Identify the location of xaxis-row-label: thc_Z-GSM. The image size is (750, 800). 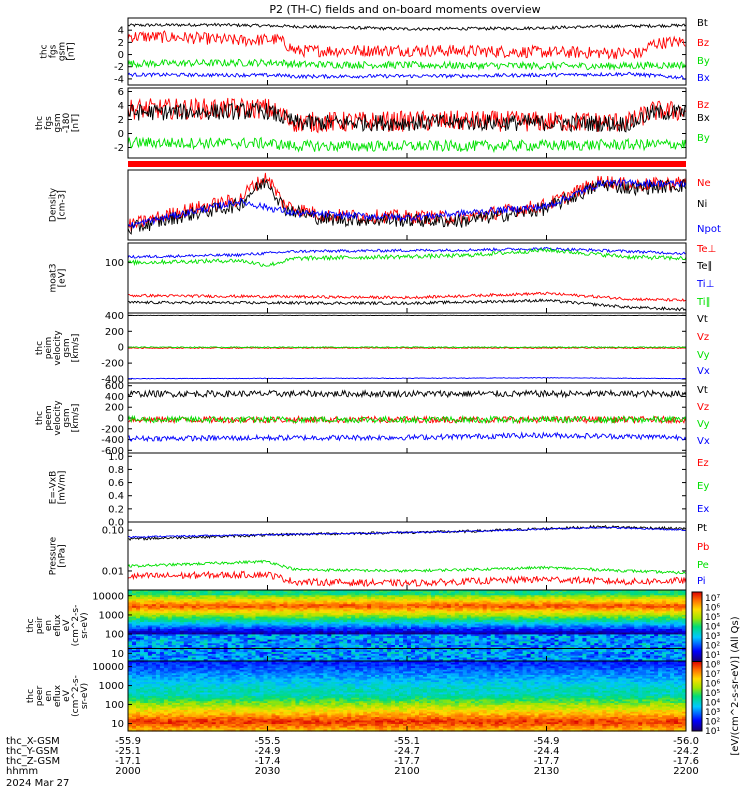
(33, 761).